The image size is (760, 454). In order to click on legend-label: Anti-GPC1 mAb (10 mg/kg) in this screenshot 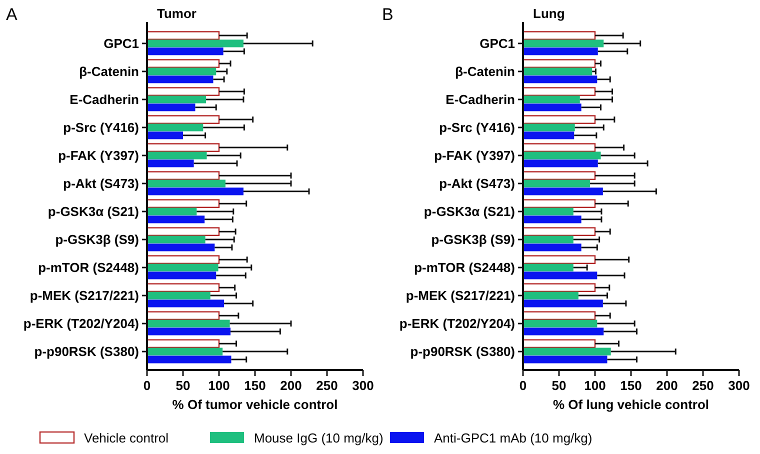, I will do `click(513, 438)`.